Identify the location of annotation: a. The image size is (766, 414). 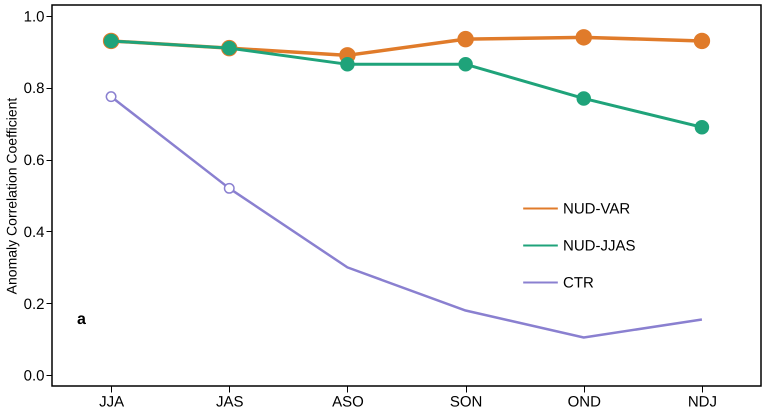
(81, 319).